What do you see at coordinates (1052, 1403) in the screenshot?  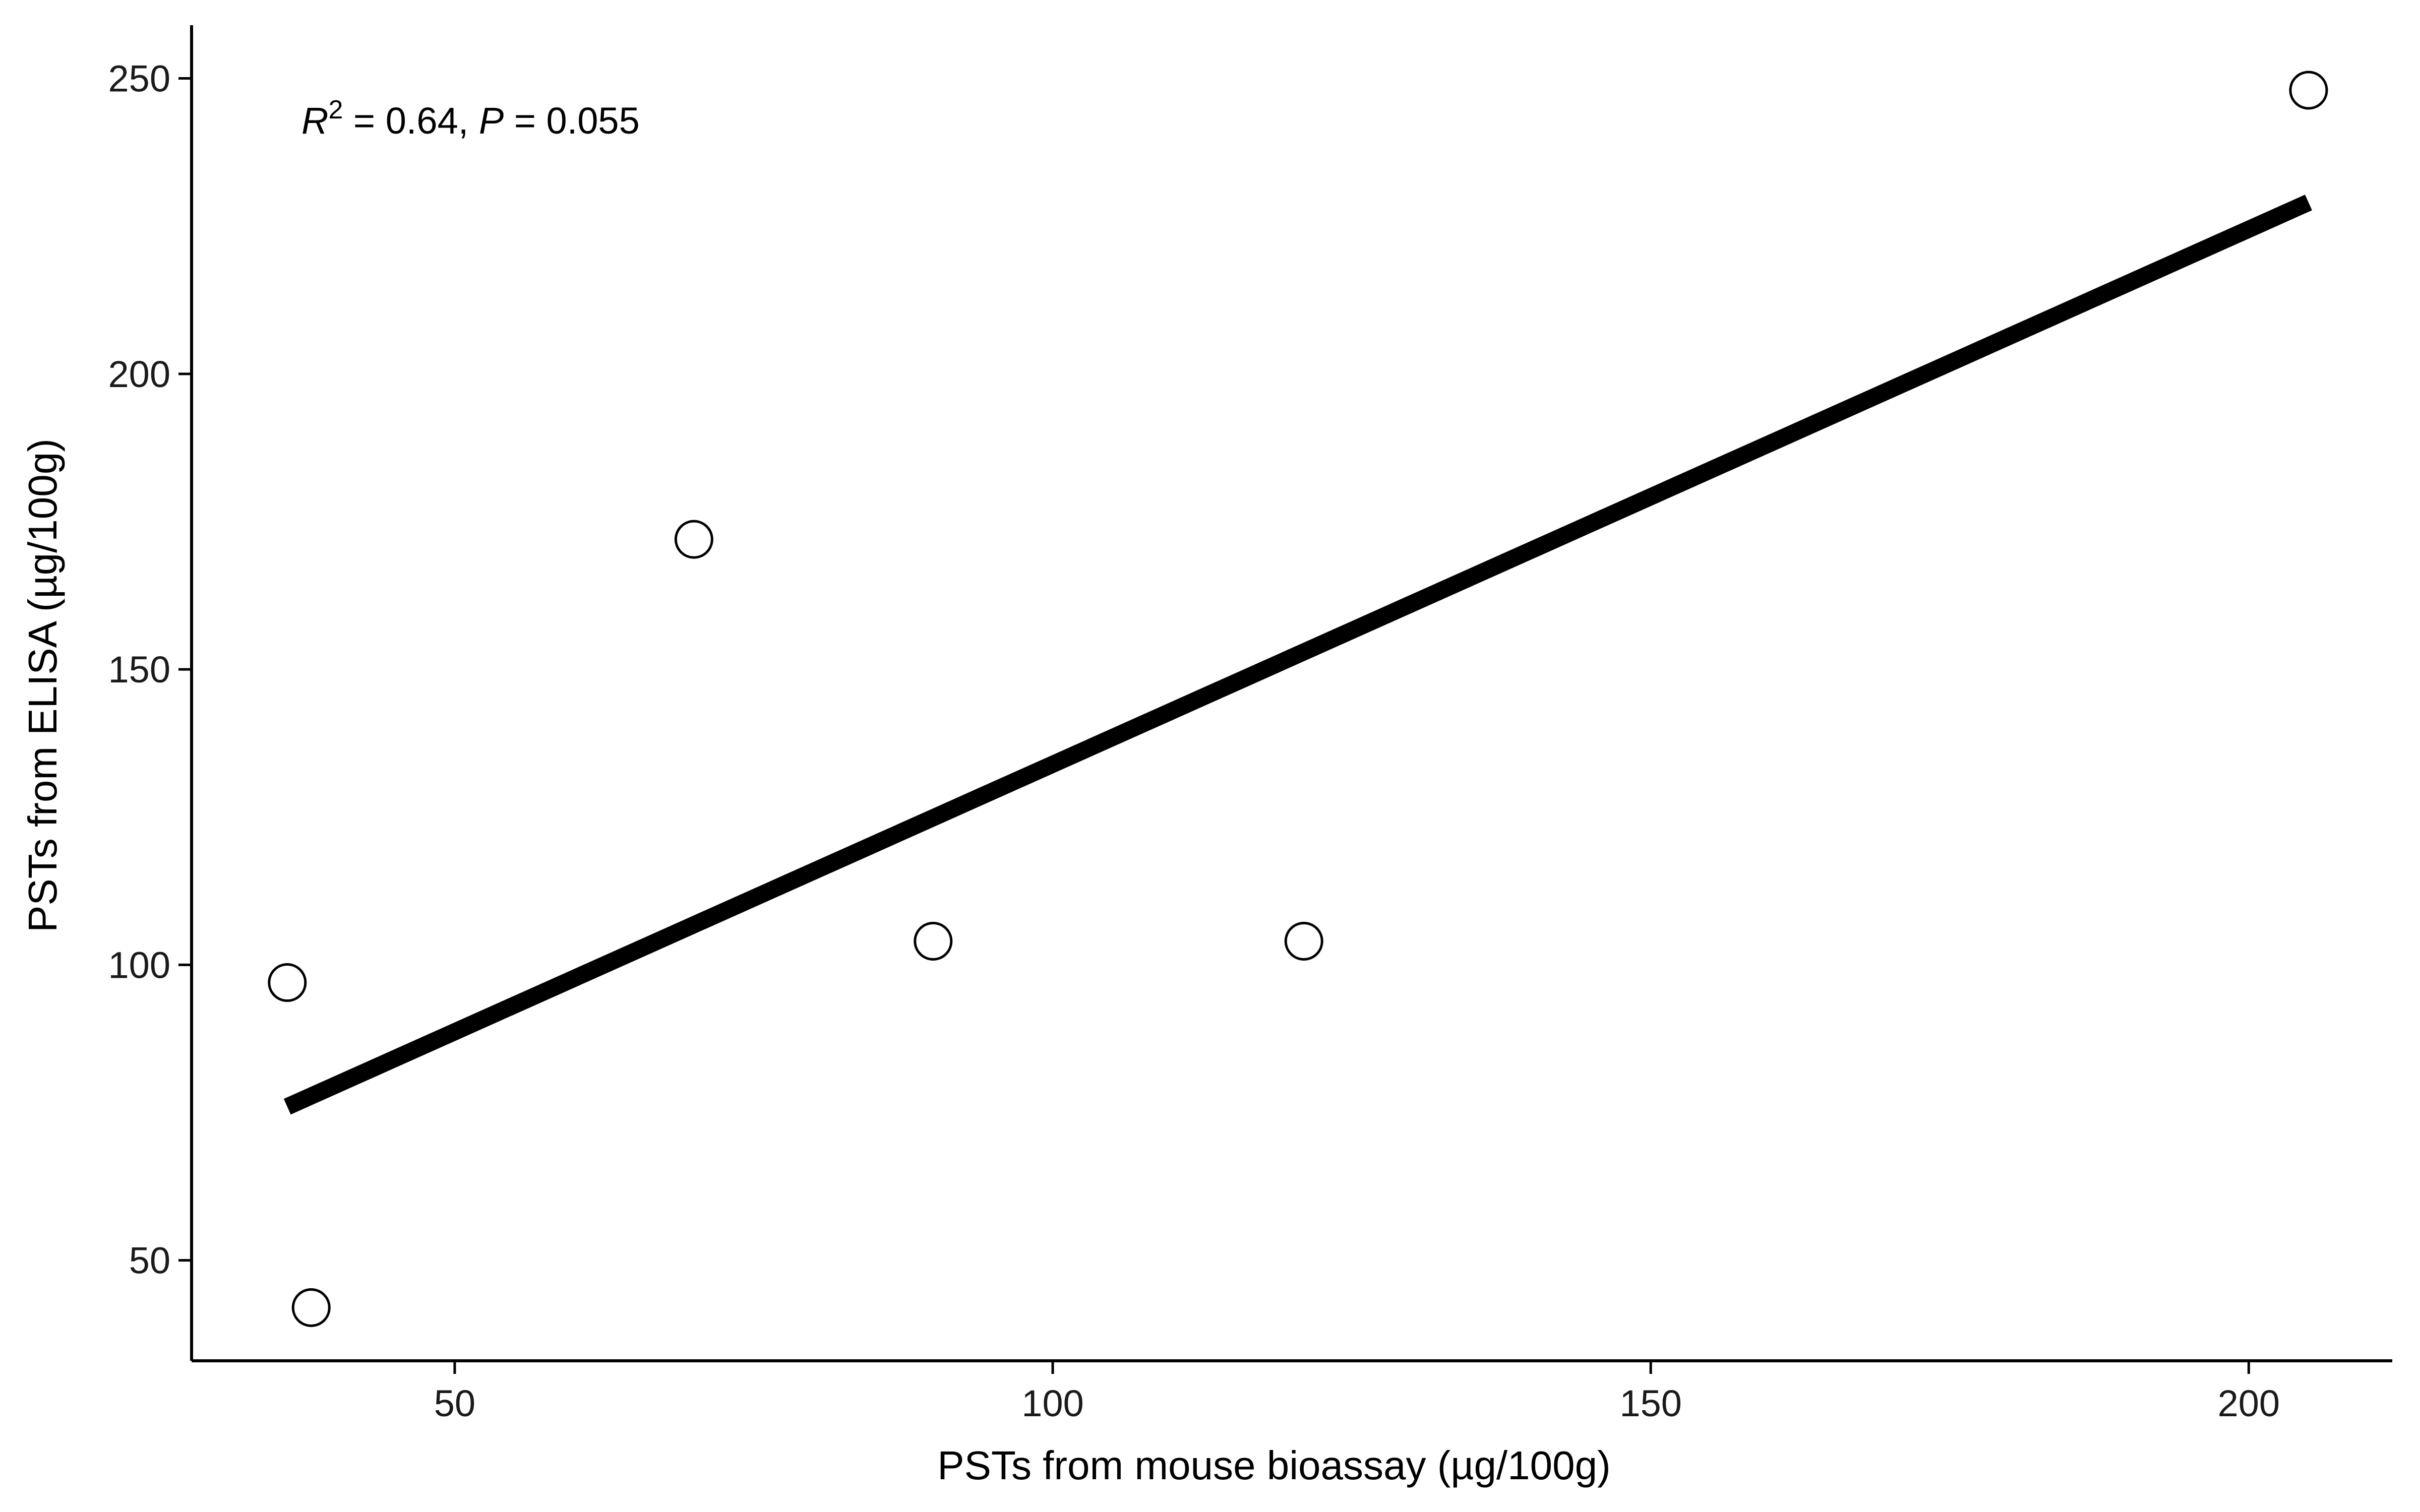 I see `x-tick-label-100: 100` at bounding box center [1052, 1403].